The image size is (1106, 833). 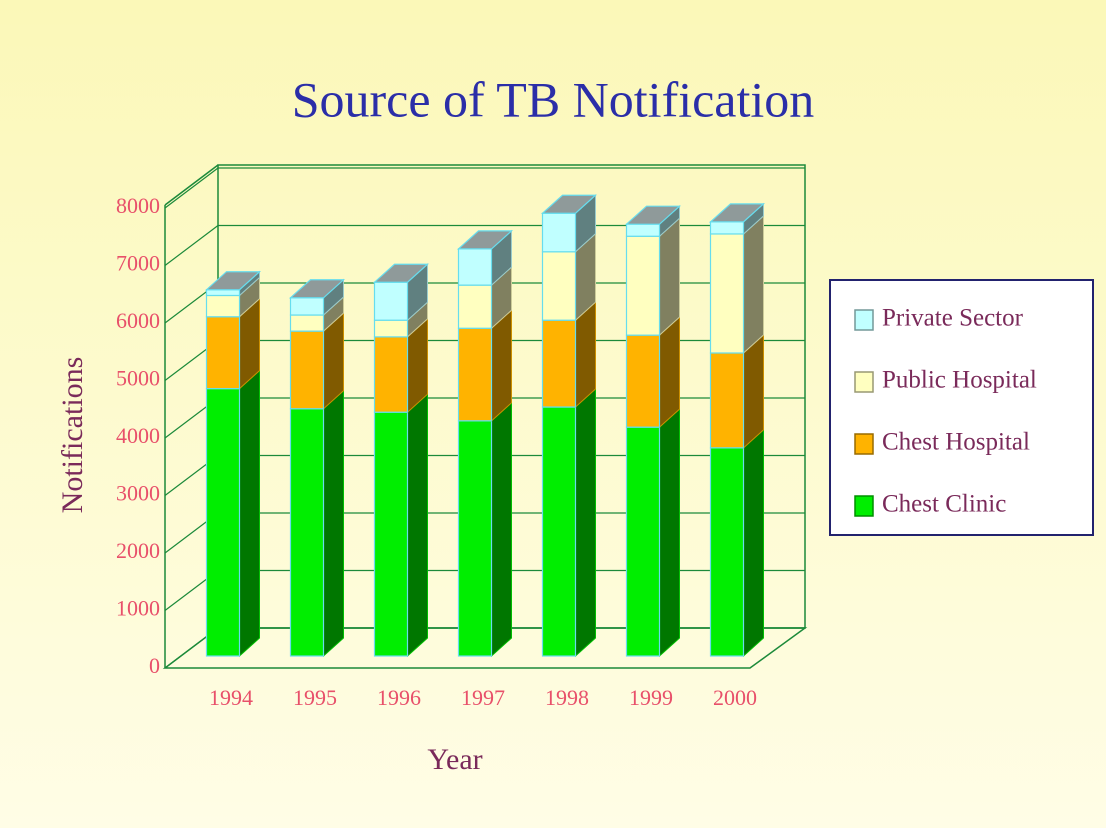 I want to click on y-tick-label: 7000, so click(x=138, y=263).